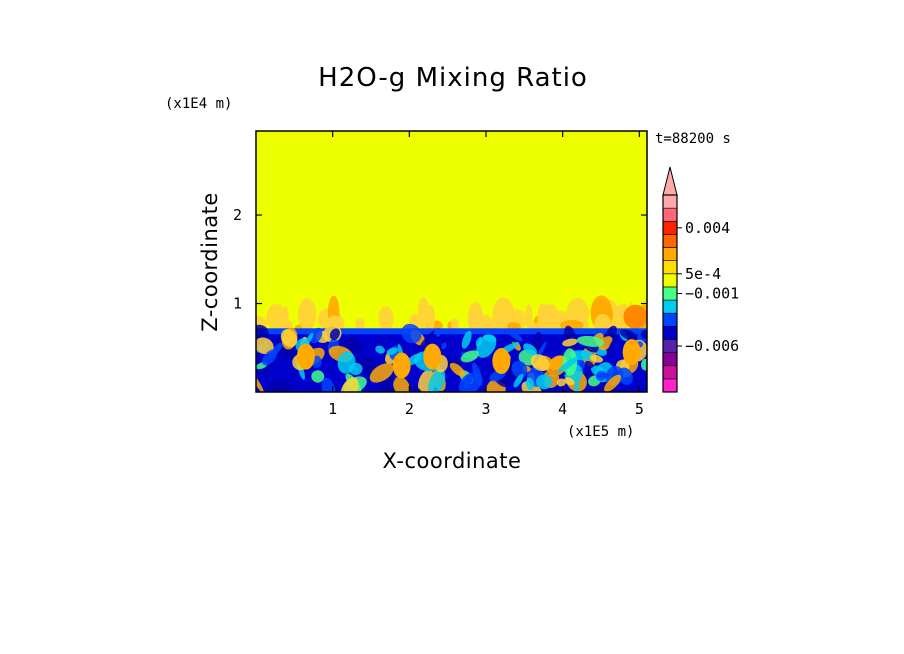  I want to click on time-label: t=88200 s, so click(693, 139).